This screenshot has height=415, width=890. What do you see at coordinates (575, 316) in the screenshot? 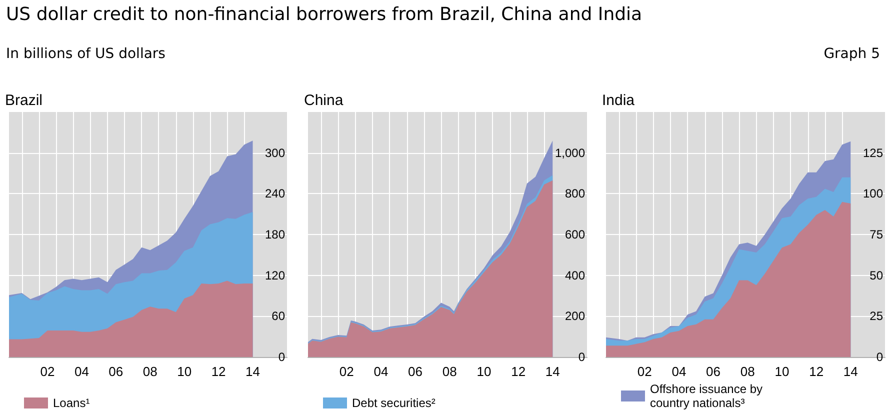
I see `y-tick-label: 200` at bounding box center [575, 316].